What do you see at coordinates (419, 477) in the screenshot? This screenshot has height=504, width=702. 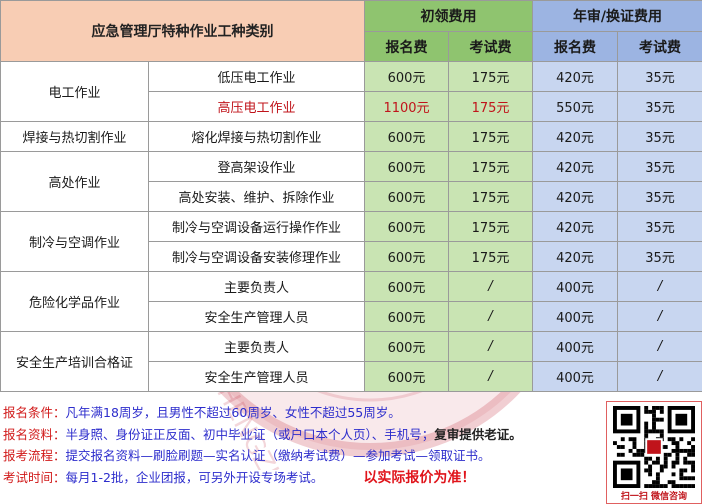 I see `price-note: 以实际报价为准！` at bounding box center [419, 477].